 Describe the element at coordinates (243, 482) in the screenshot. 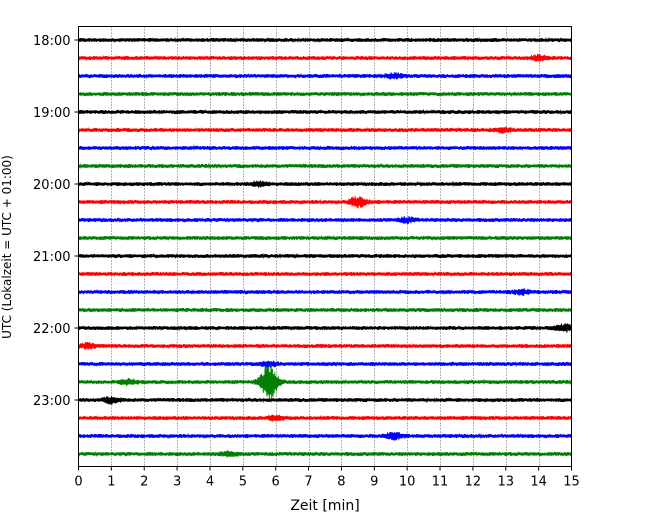

I see `x-tick-label: 5` at that location.